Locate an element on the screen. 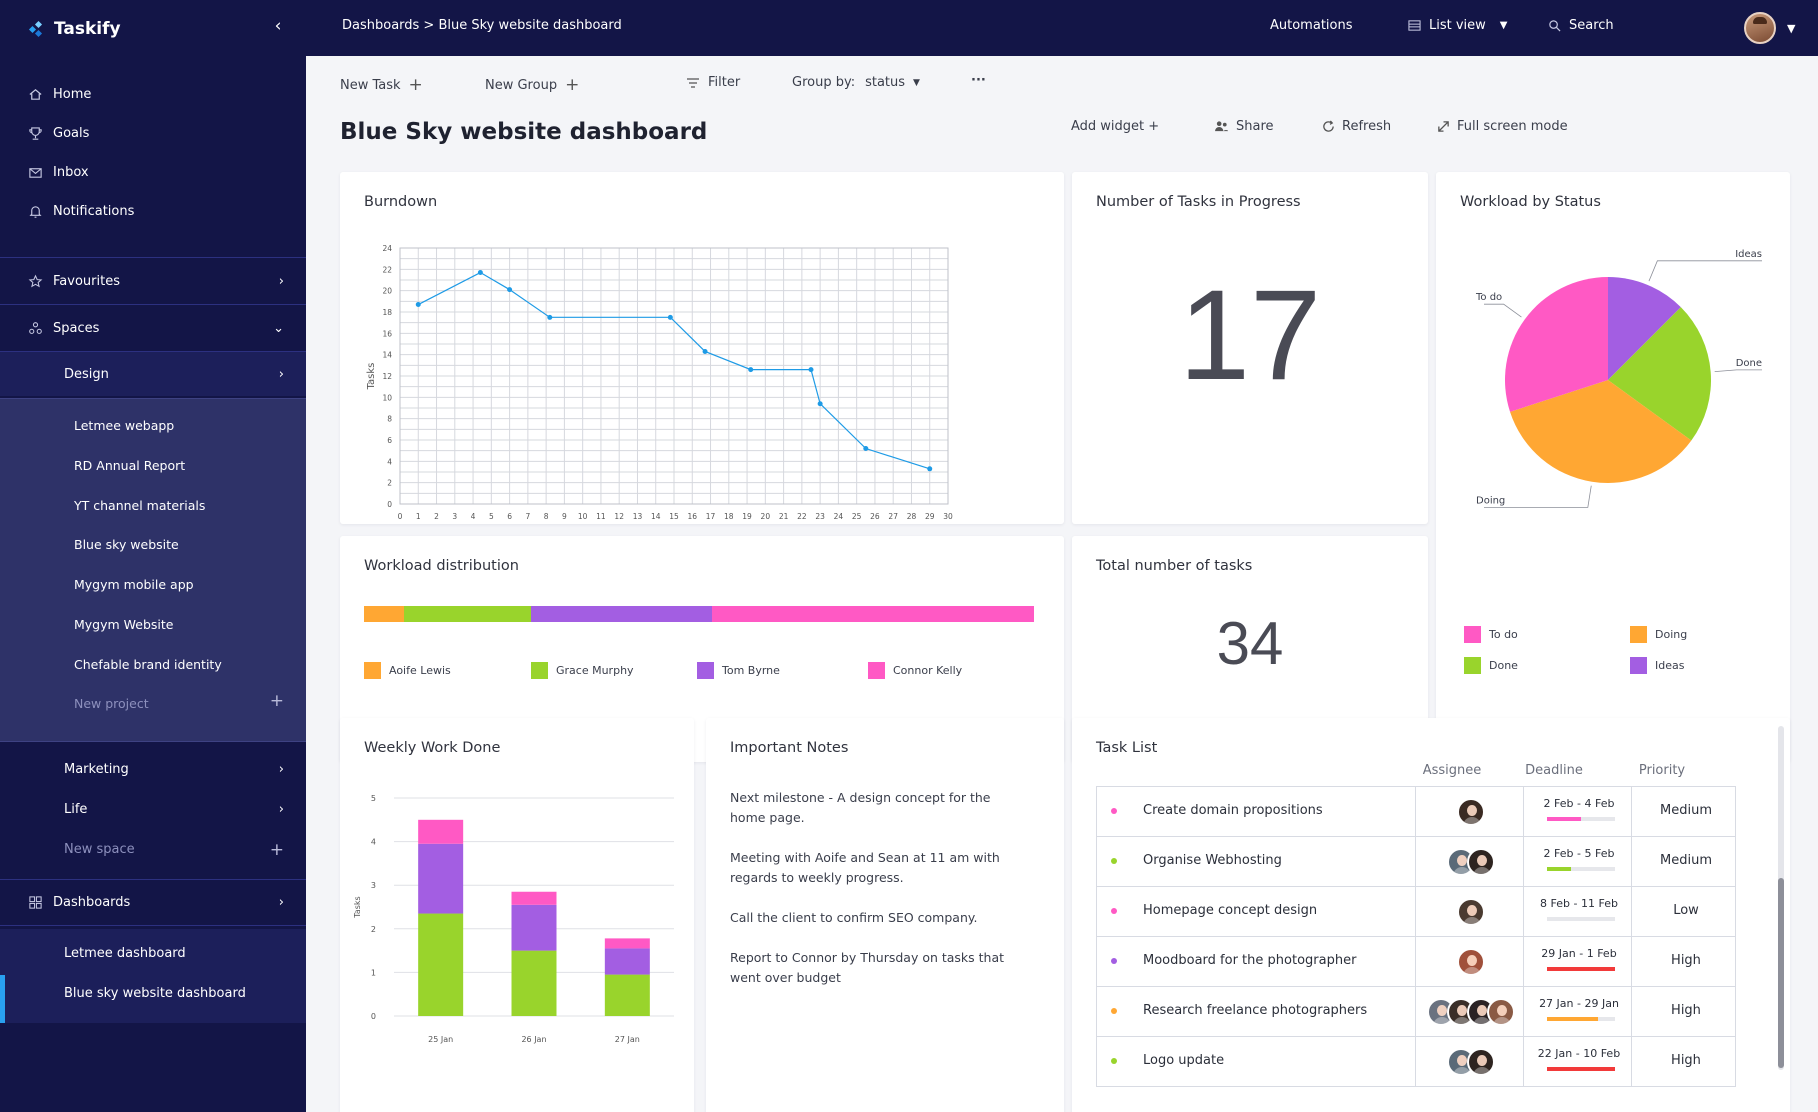  dashboard-item-active: Blue sky website dashboard is located at coordinates (155, 993).